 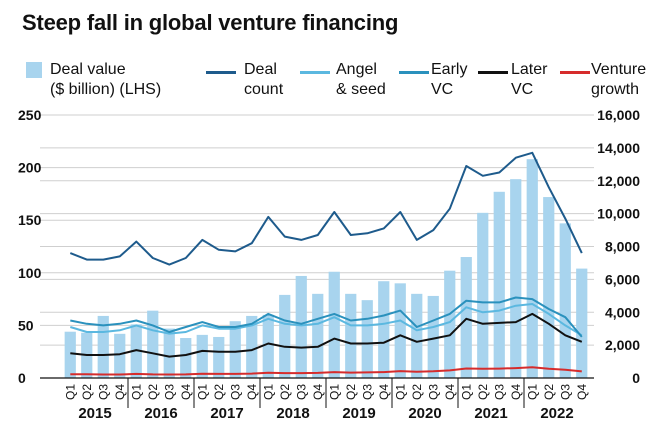 I want to click on legend-swatch-venture-growth, so click(x=575, y=72).